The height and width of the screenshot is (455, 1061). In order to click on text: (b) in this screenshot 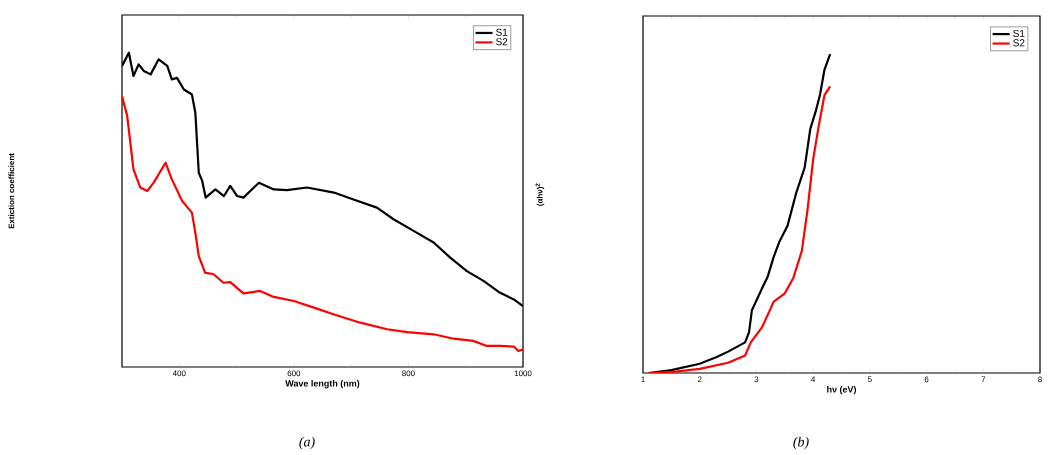, I will do `click(801, 443)`.